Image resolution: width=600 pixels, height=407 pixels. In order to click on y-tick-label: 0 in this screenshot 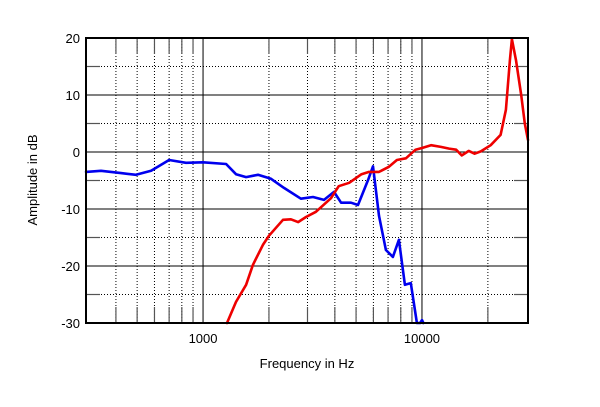, I will do `click(76, 152)`.